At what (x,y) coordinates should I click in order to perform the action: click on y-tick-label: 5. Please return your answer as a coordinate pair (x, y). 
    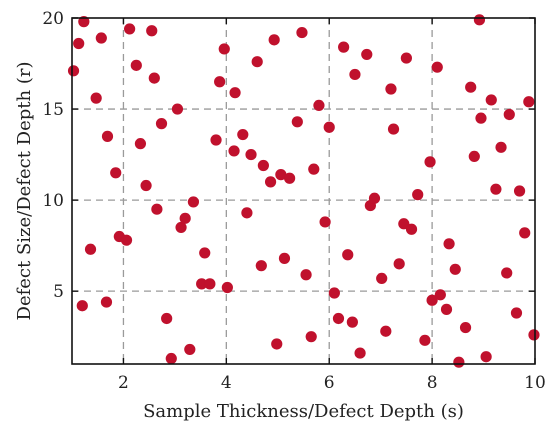
    Looking at the image, I should click on (58, 292).